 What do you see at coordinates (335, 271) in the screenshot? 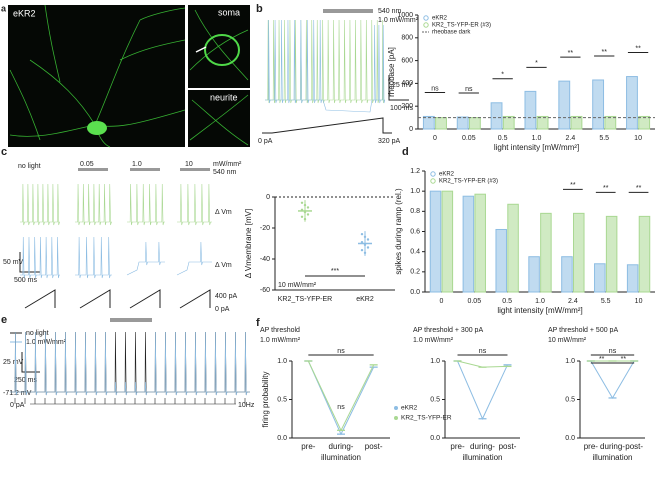
I see `sig-label: ***` at bounding box center [335, 271].